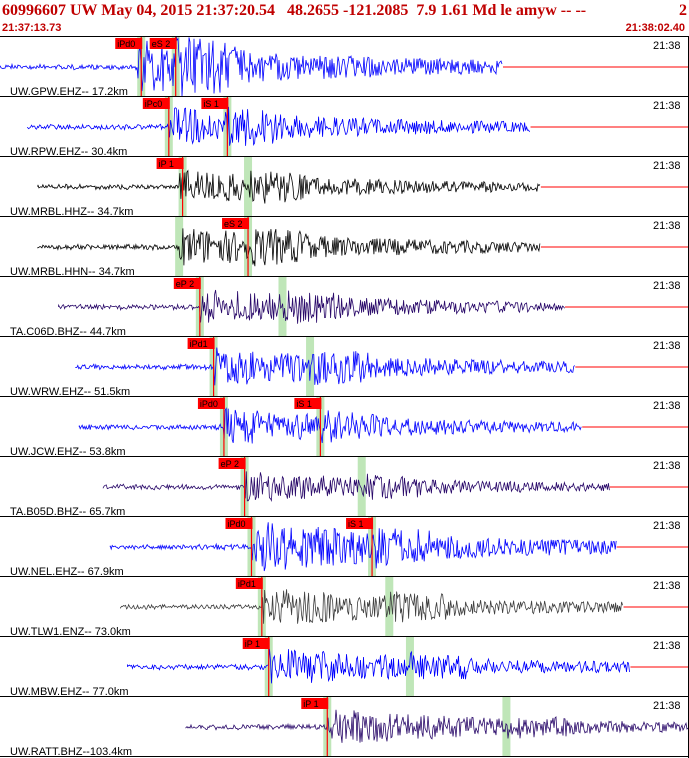  I want to click on window-start-time: 21:37:13.73, so click(32, 28).